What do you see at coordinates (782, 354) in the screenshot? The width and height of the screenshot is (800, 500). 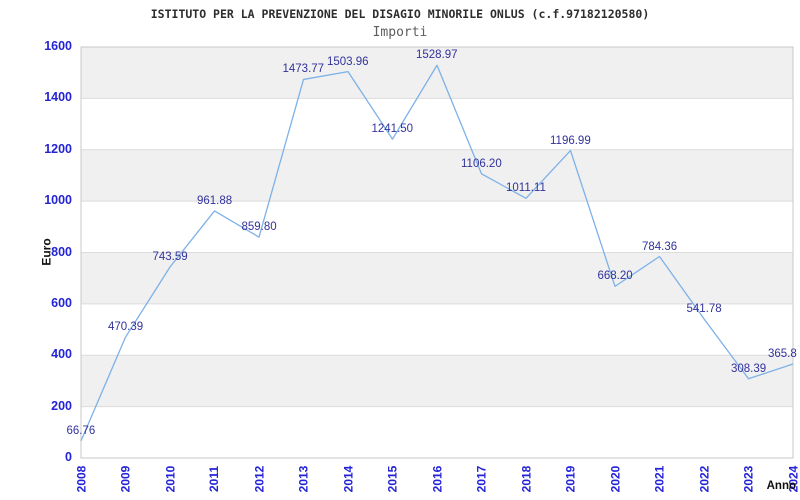 I see `point-value-label: 365.8` at bounding box center [782, 354].